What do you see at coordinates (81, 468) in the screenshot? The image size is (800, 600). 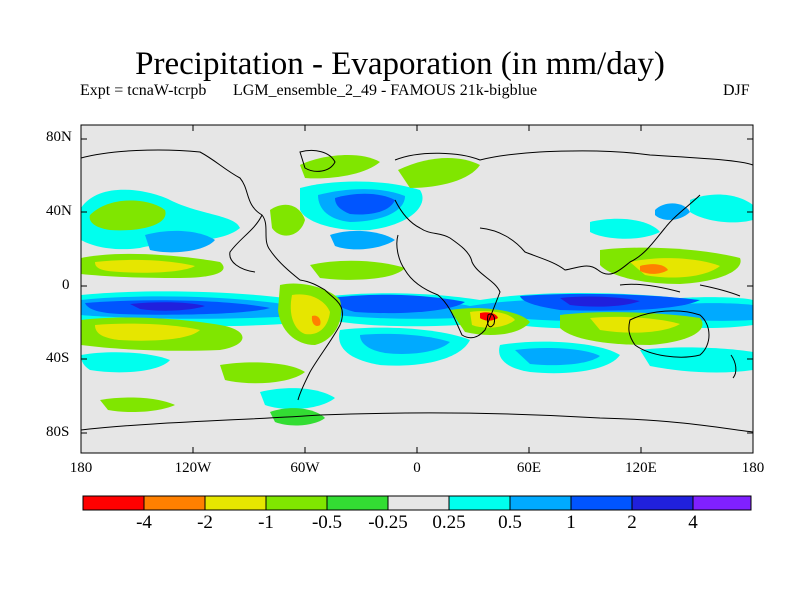 I see `x-tick-180w: 180` at bounding box center [81, 468].